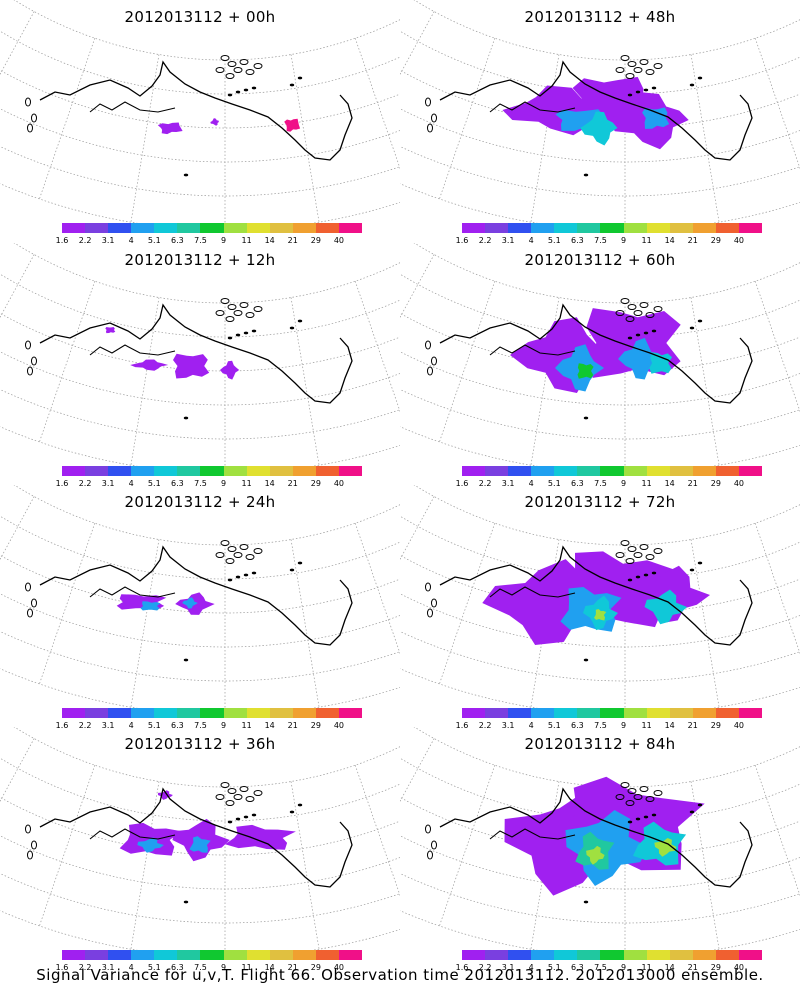 This screenshot has width=800, height=1000. What do you see at coordinates (739, 725) in the screenshot?
I see `colorbar-level-label: 40` at bounding box center [739, 725].